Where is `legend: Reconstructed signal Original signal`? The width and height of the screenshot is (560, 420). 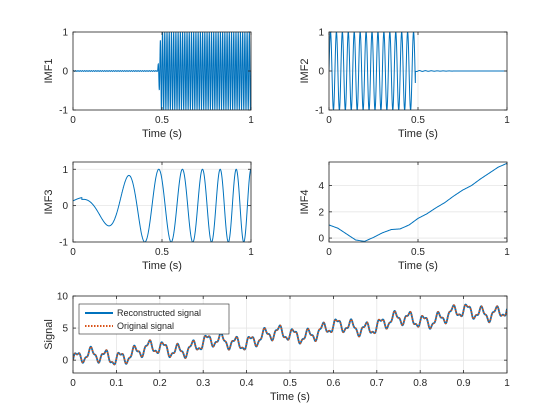 legend: Reconstructed signal Original signal is located at coordinates (154, 319).